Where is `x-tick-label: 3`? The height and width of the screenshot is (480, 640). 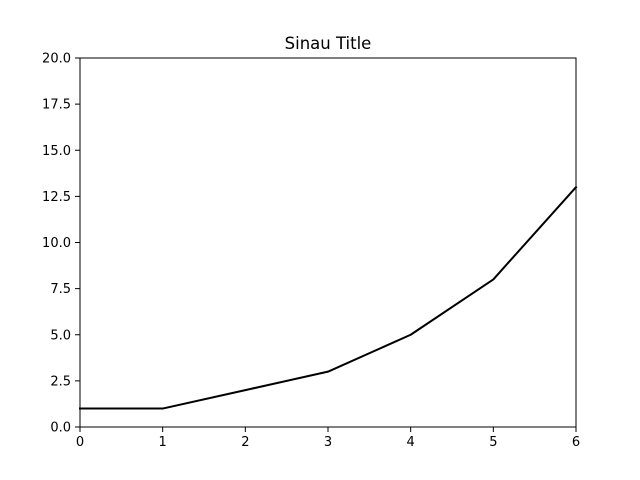 x-tick-label: 3 is located at coordinates (328, 442).